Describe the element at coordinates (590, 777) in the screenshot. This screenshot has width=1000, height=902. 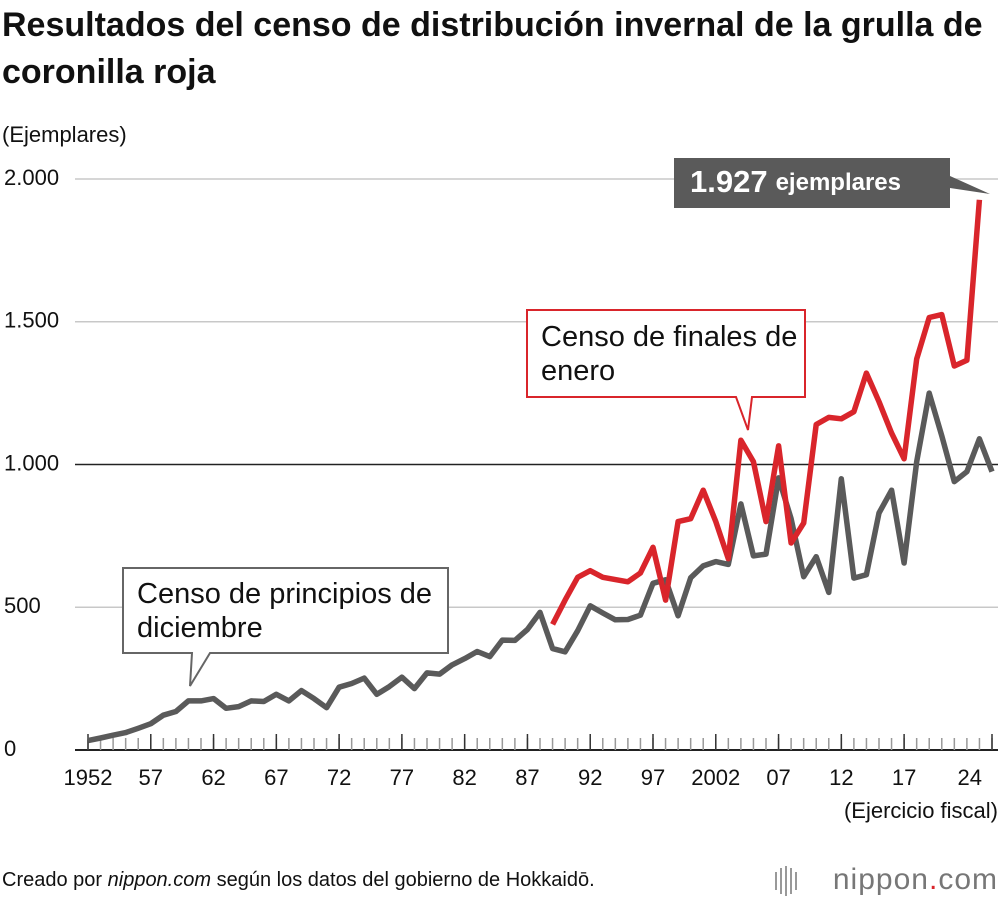
I see `x-tick-label: 92` at that location.